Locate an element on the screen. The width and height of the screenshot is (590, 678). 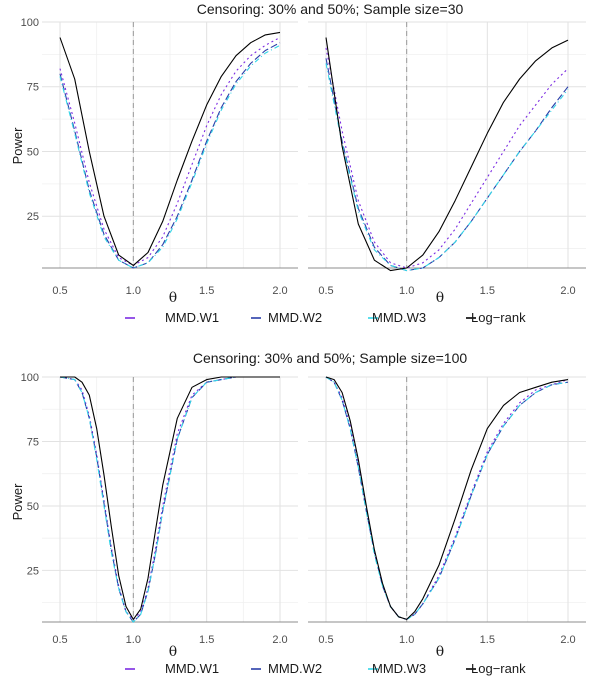
chart-title-2: Censoring: 30% and 50%; Sample size=100 is located at coordinates (330, 358).